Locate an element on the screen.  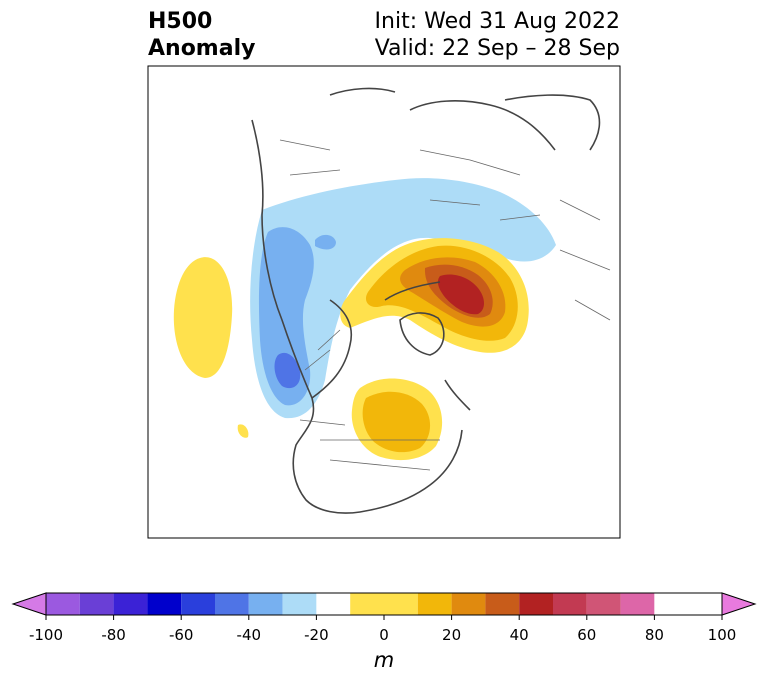
title-field: Anomaly is located at coordinates (202, 48).